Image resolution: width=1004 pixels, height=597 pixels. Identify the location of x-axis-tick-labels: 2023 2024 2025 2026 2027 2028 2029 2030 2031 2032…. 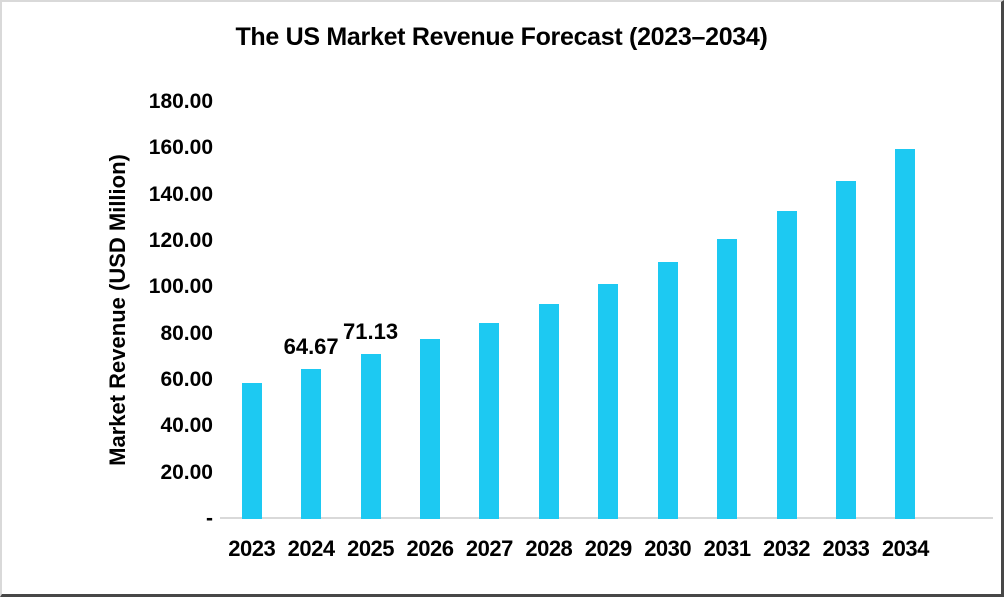
(578, 549).